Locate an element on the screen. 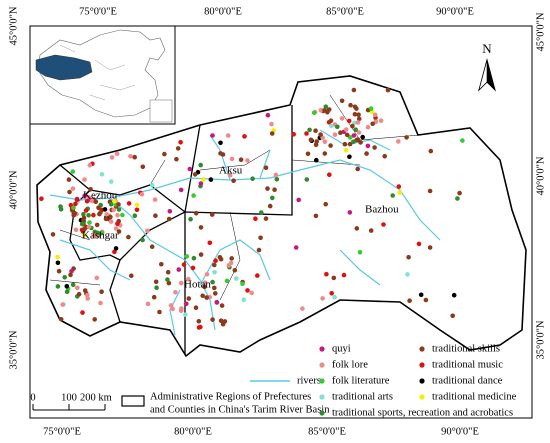  legend-label: traditional skills is located at coordinates (466, 348).